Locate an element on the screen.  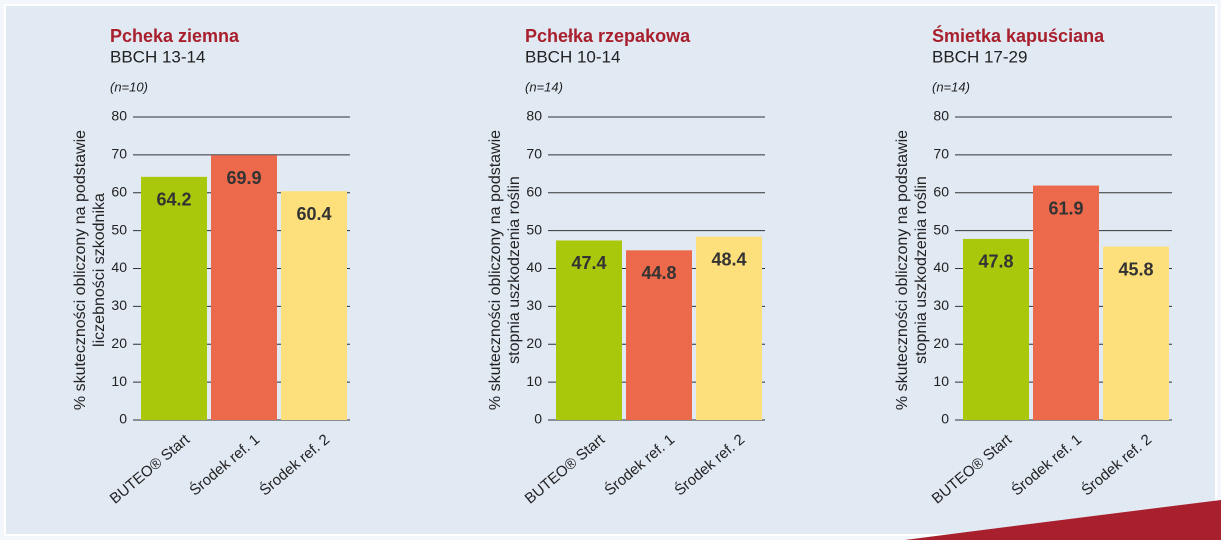
annotation: (n=10) is located at coordinates (129, 86).